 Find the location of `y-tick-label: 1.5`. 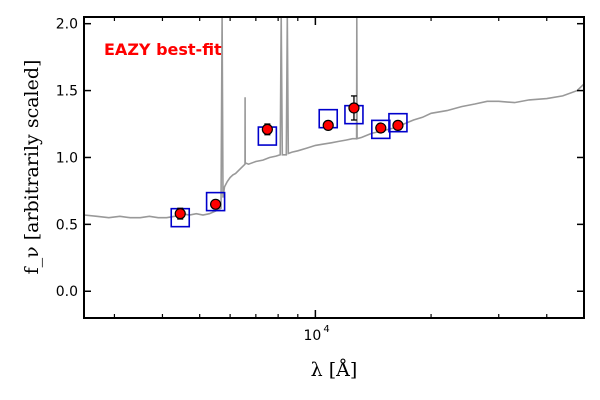

y-tick-label: 1.5 is located at coordinates (67, 92).